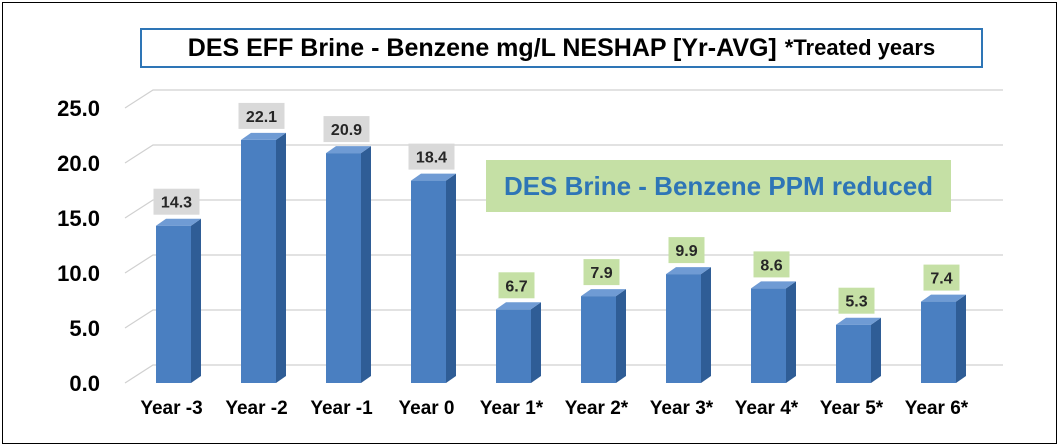 The height and width of the screenshot is (448, 1061). I want to click on y-tick-label: 5.0, so click(84, 328).